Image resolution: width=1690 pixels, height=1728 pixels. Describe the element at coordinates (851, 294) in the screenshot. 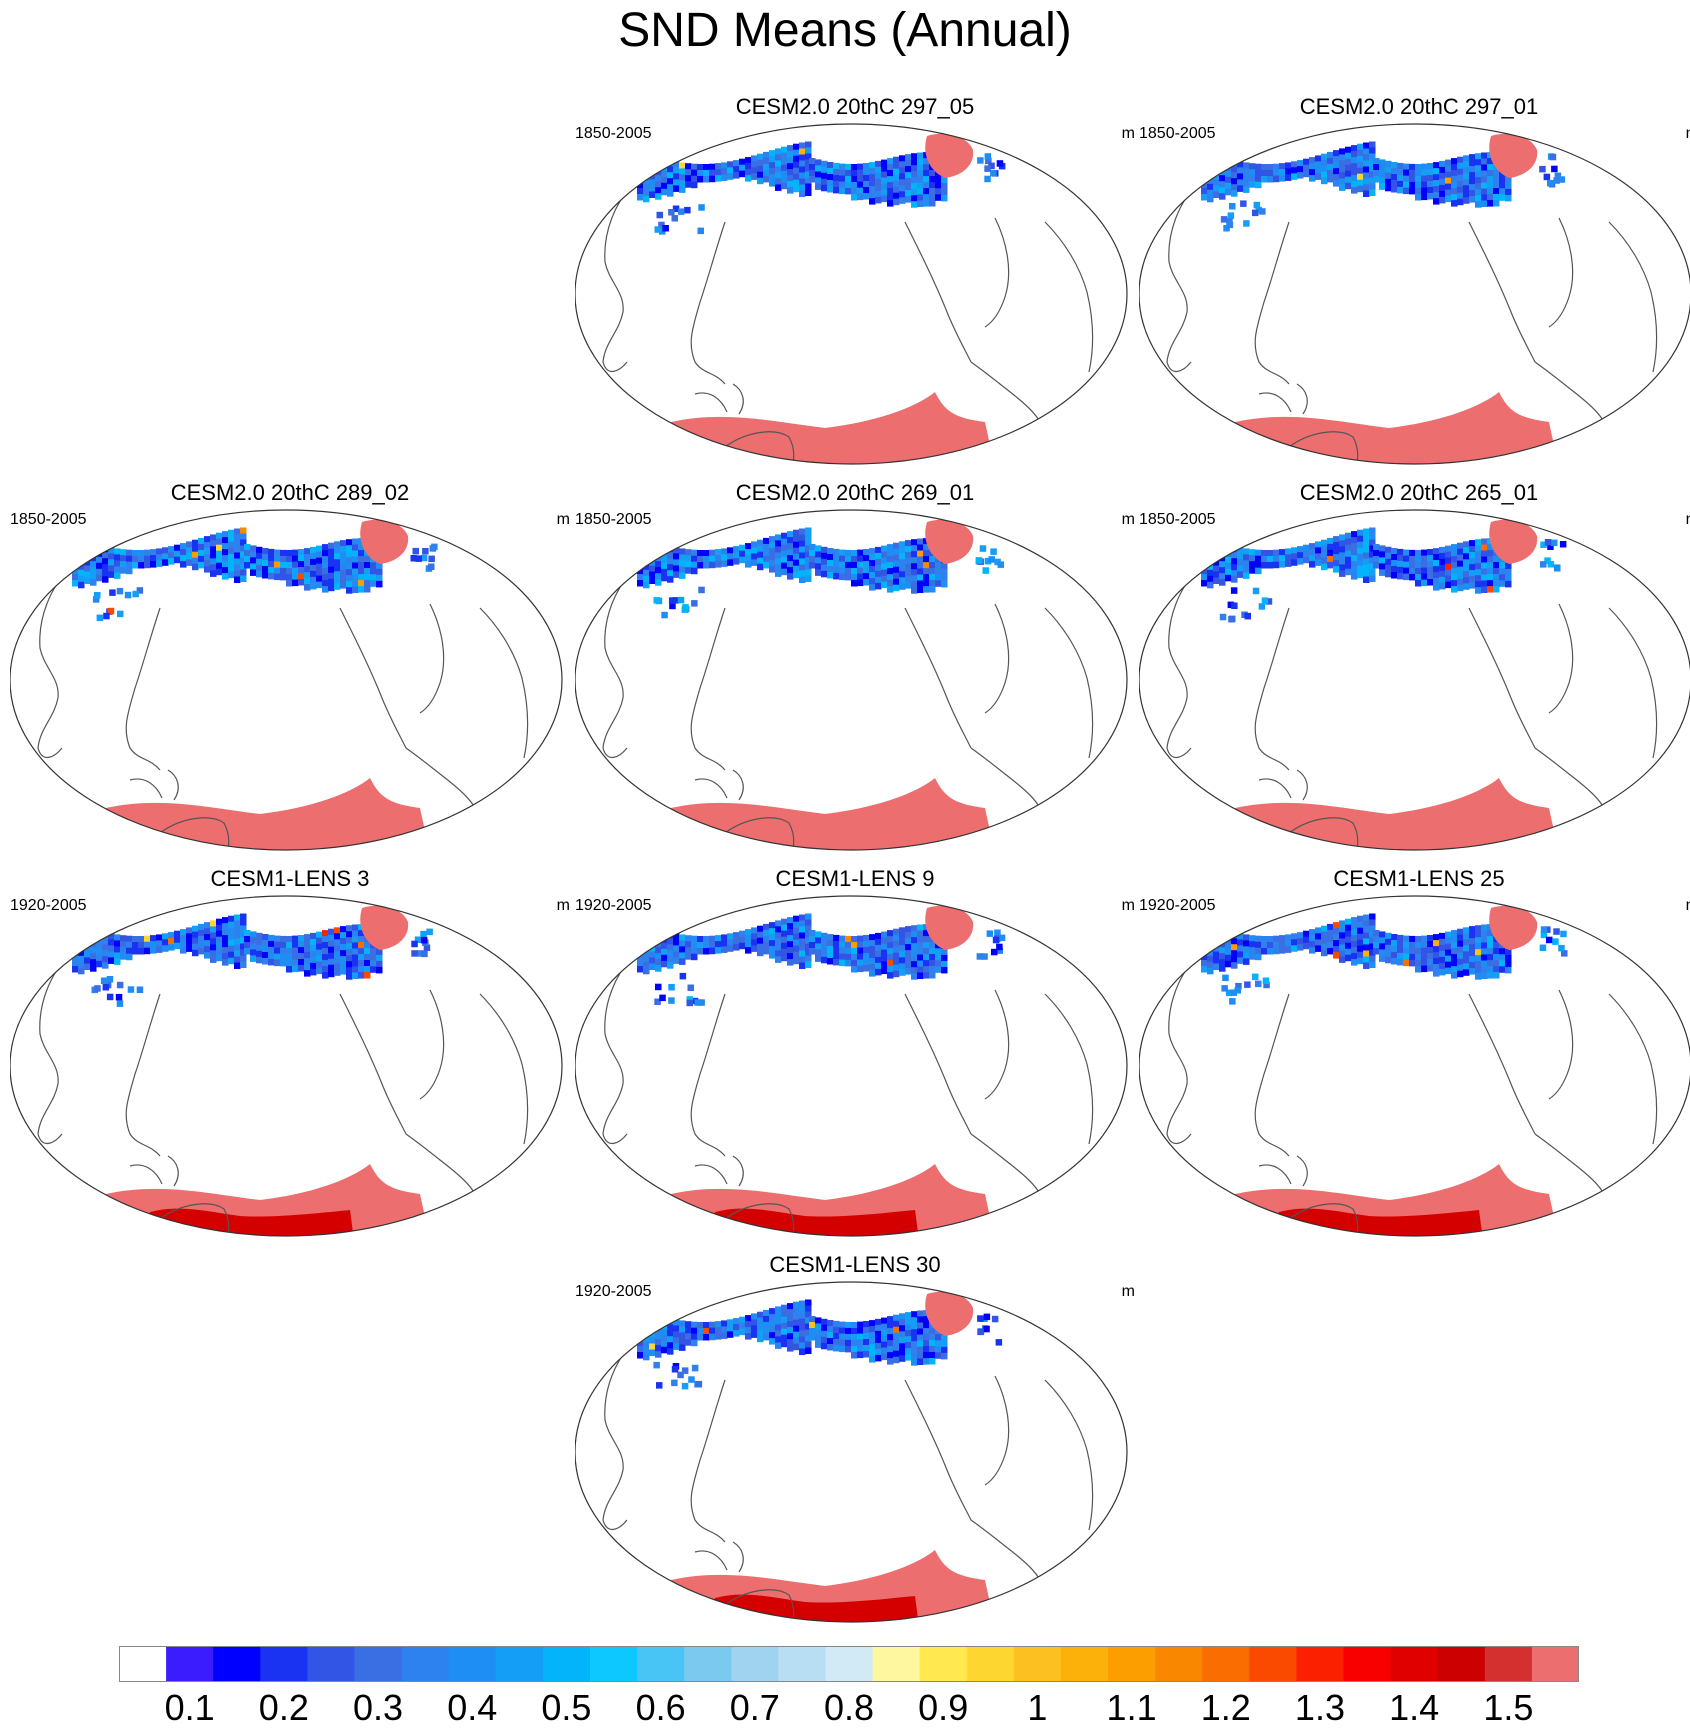

I see `map-border` at that location.